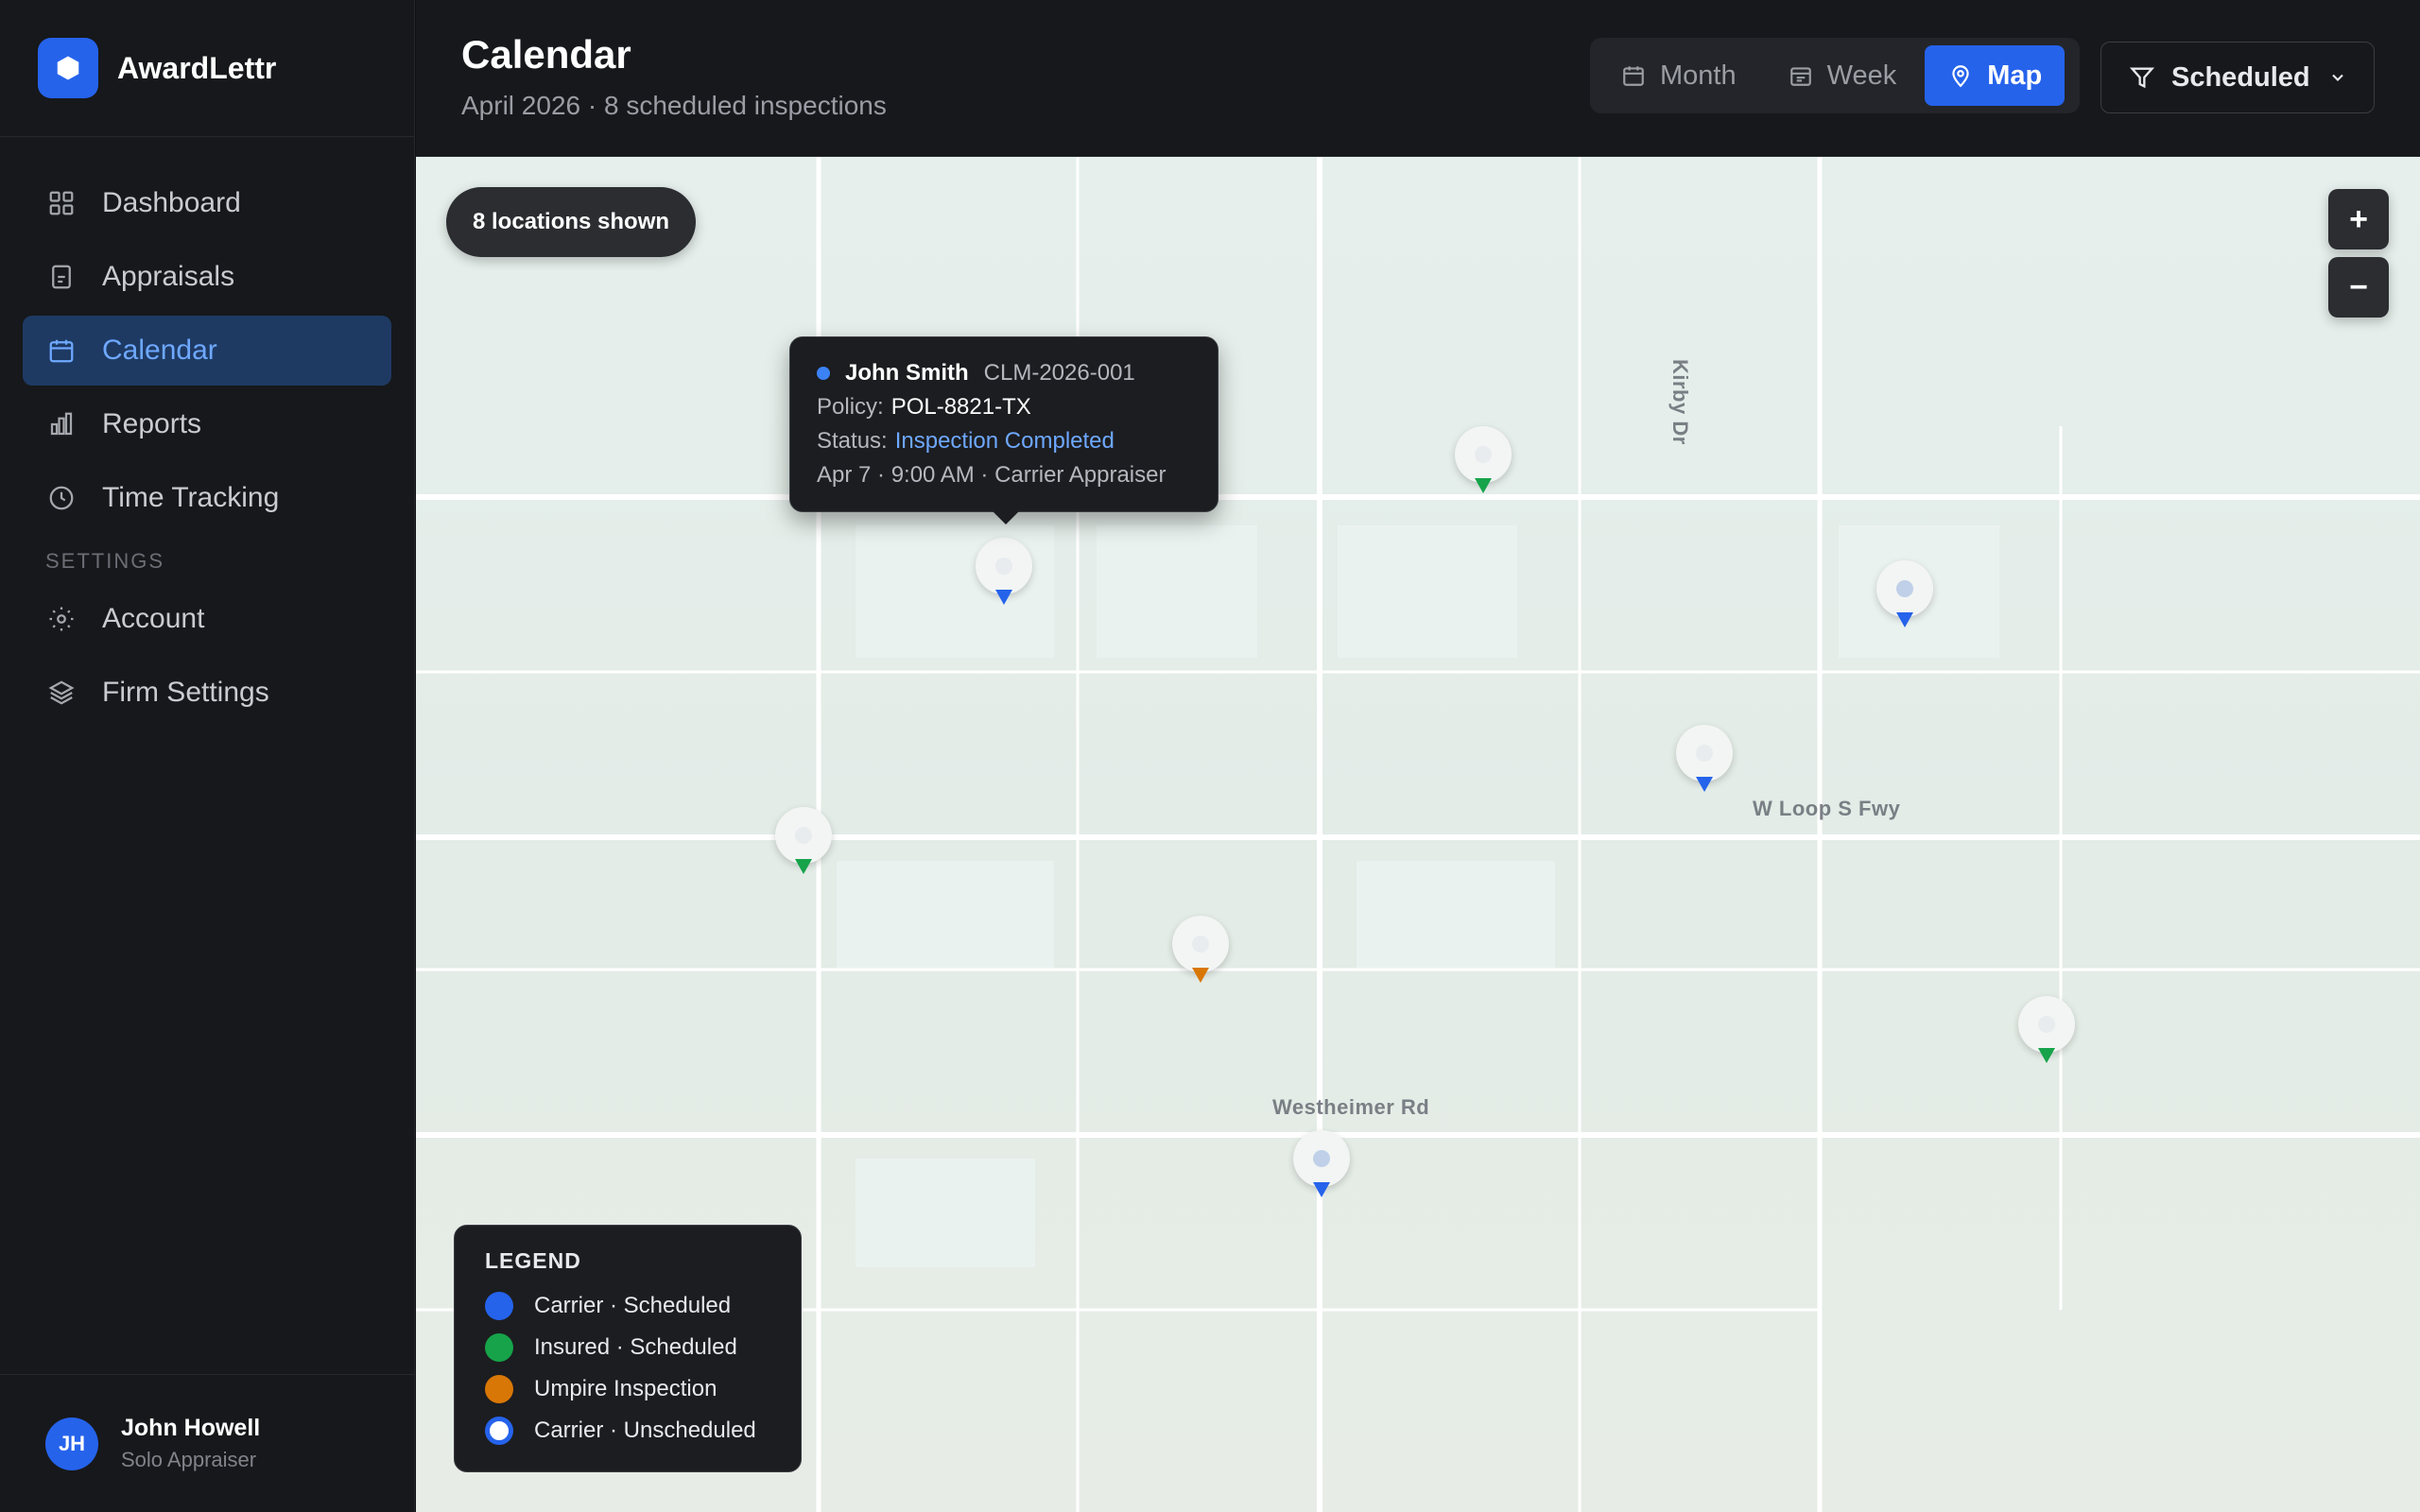 Image resolution: width=2420 pixels, height=1512 pixels. What do you see at coordinates (61, 424) in the screenshot?
I see `bar-chart-icon` at bounding box center [61, 424].